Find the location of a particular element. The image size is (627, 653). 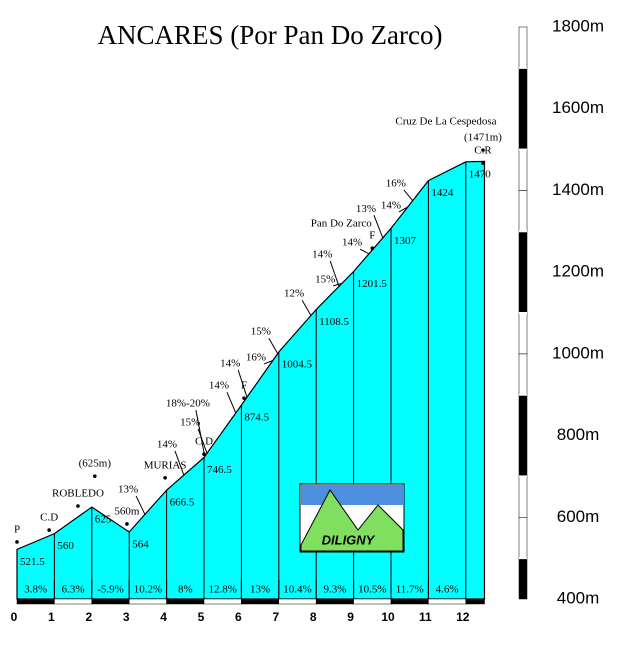

gradient-label: 10.2% is located at coordinates (148, 590).